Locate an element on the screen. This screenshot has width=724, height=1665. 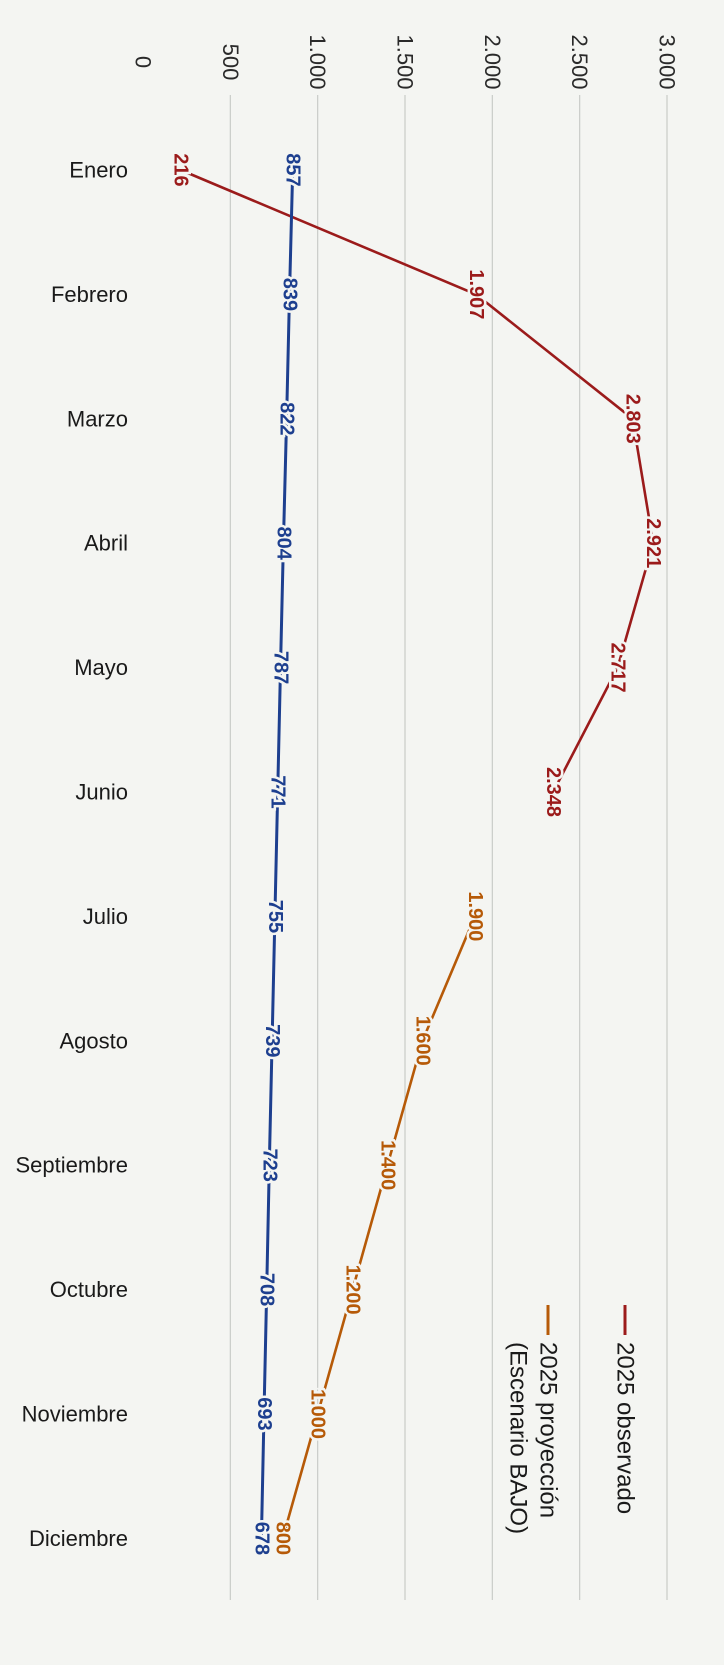
value-axis-ticks: 0 500 1.000 1.500 2.000 2.500 3.000 is located at coordinates (405, 61).